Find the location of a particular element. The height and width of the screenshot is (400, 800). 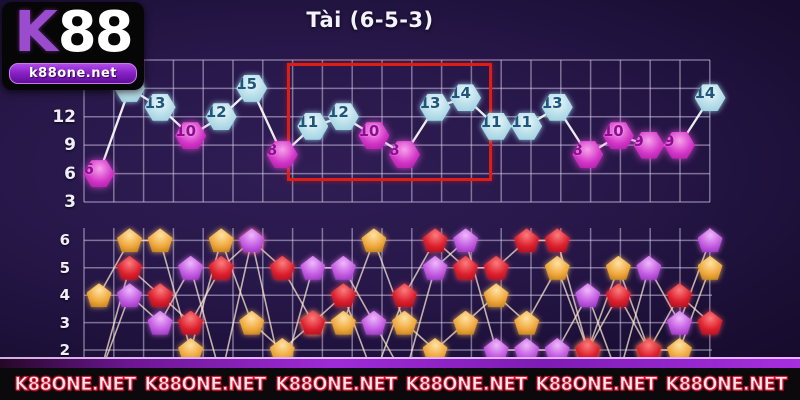

sum-axis-tick: 12 is located at coordinates (64, 116).